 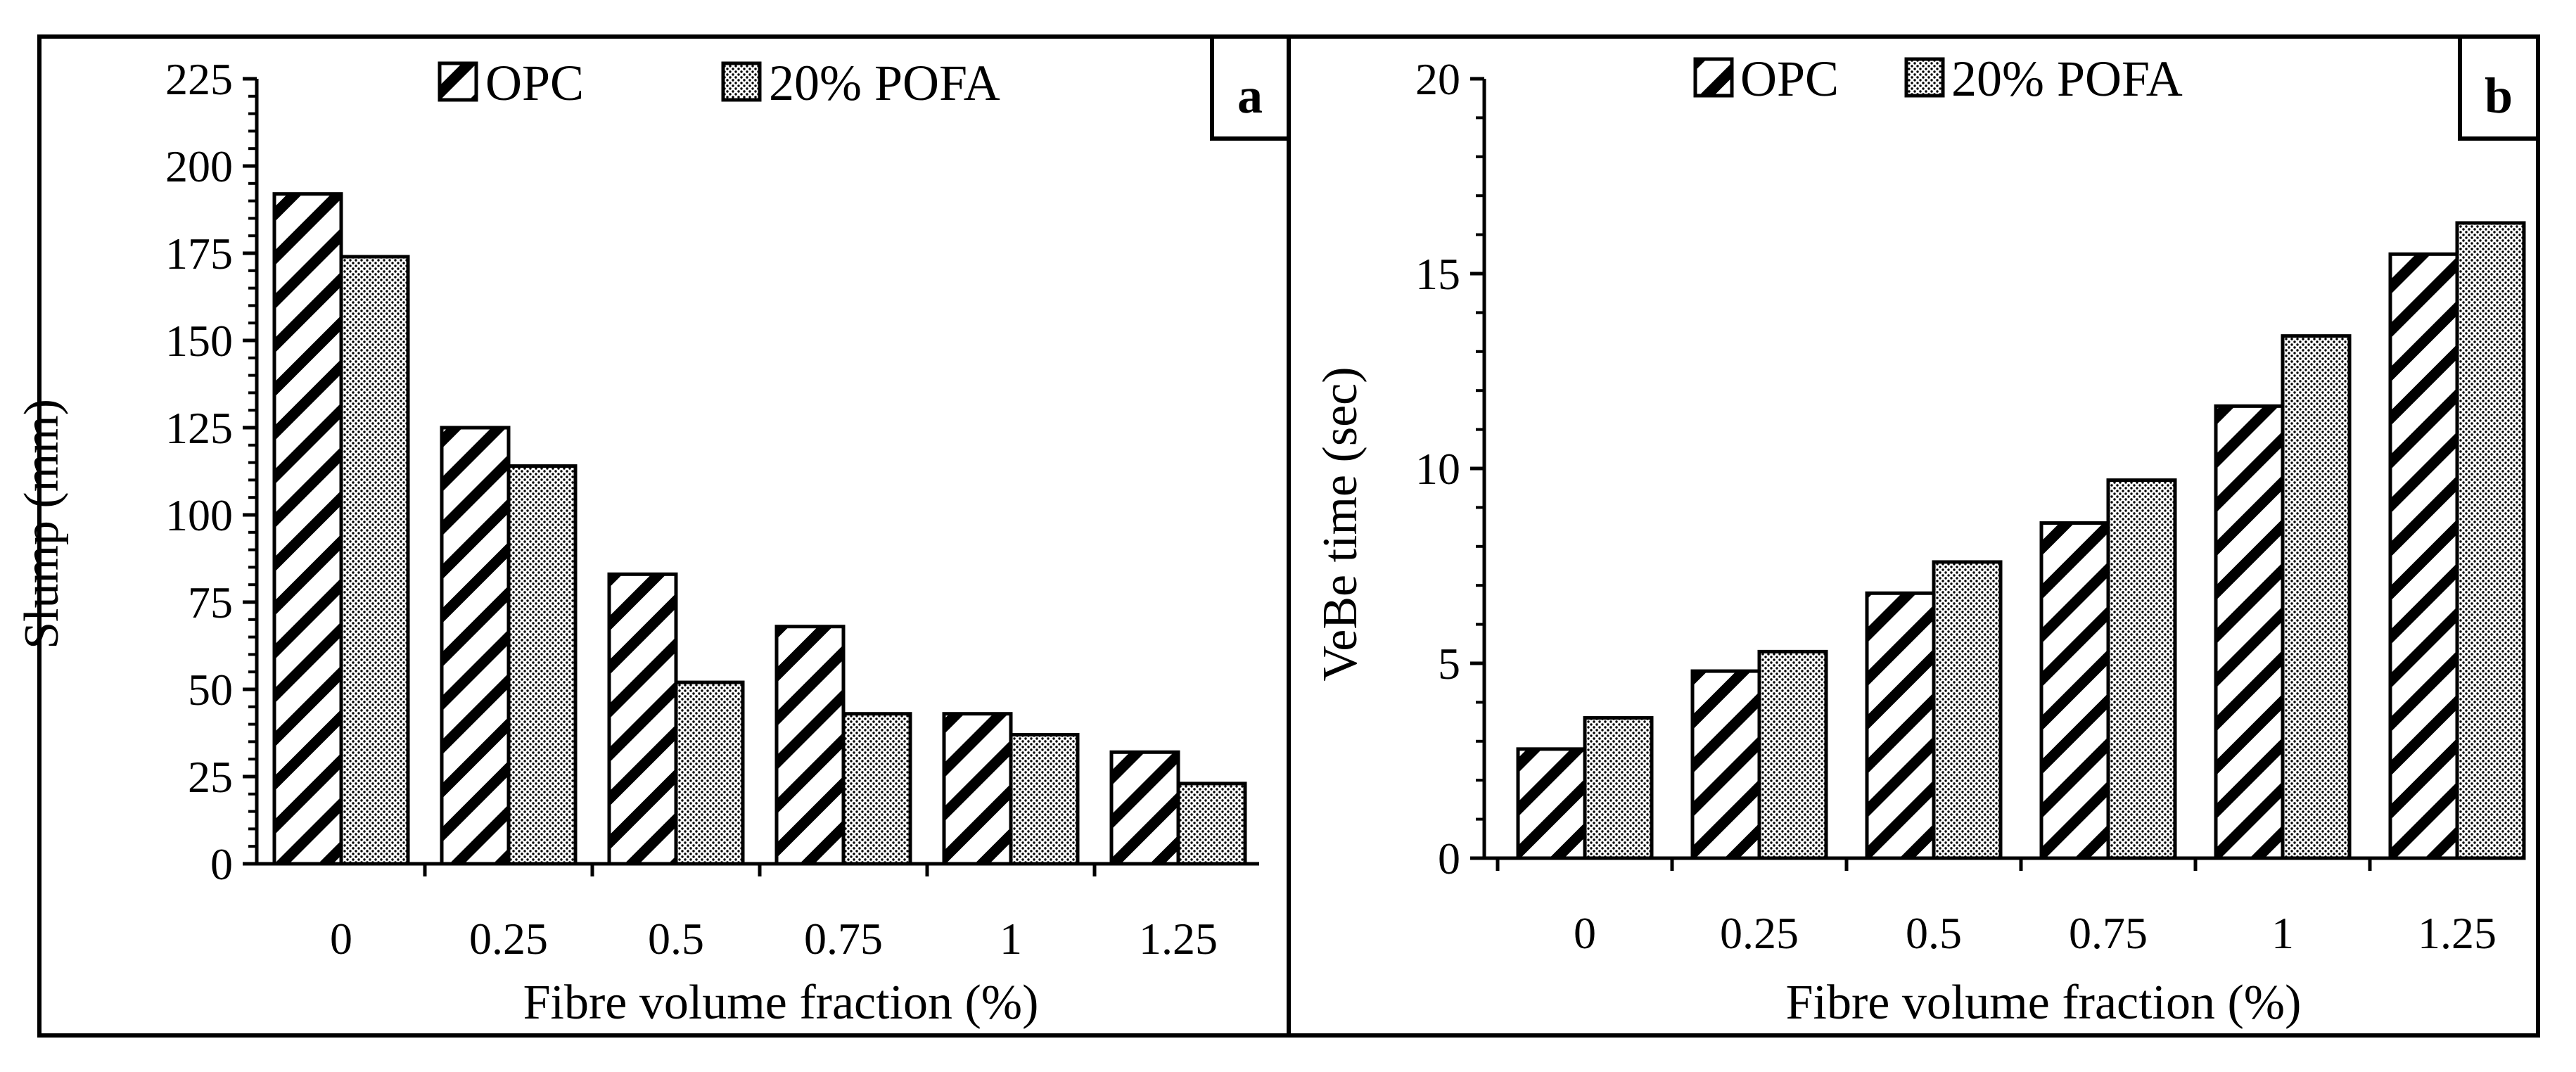 What do you see at coordinates (2108, 933) in the screenshot?
I see `panel-b-x-tick-label: 0.75` at bounding box center [2108, 933].